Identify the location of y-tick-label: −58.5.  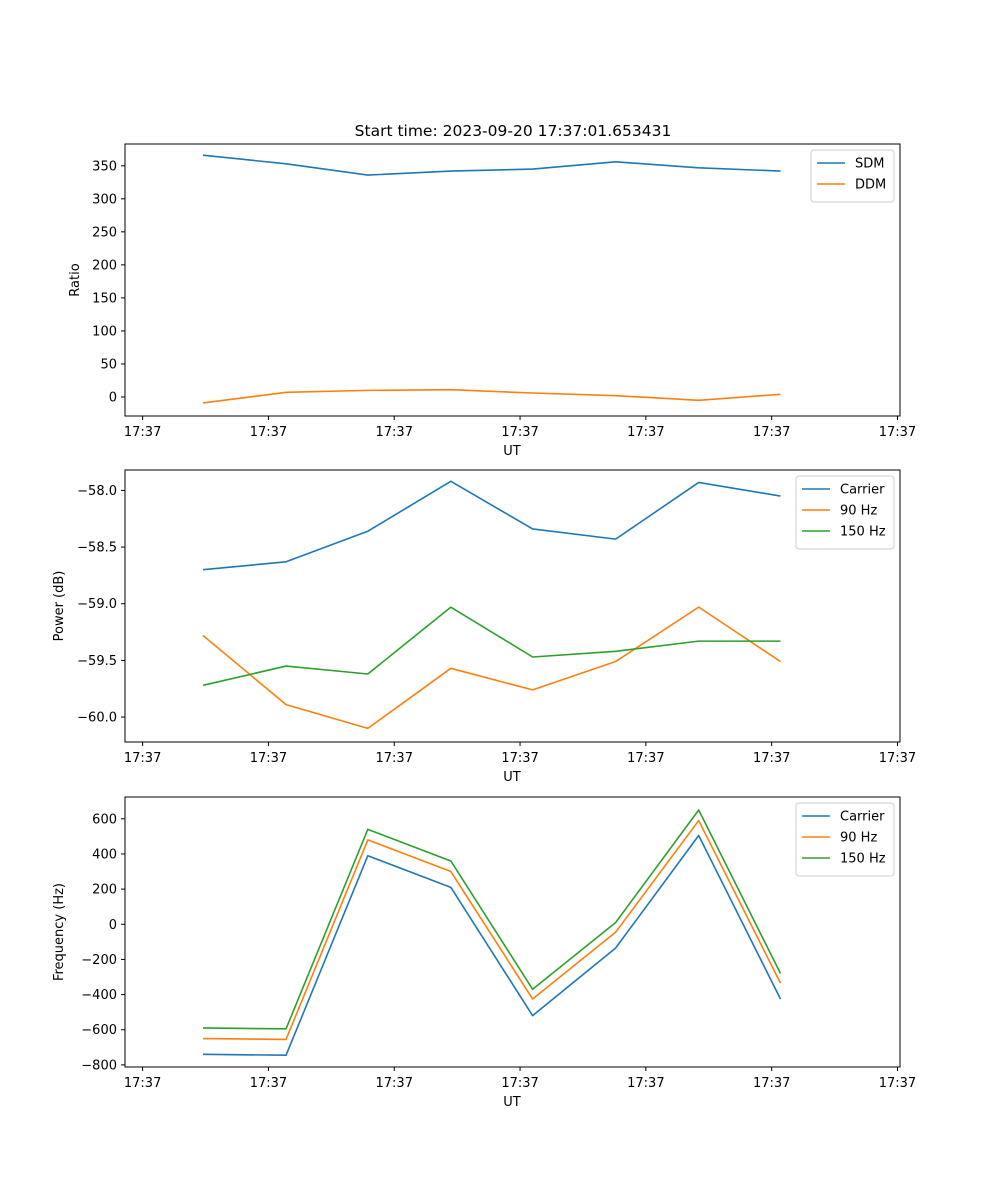
(97, 548).